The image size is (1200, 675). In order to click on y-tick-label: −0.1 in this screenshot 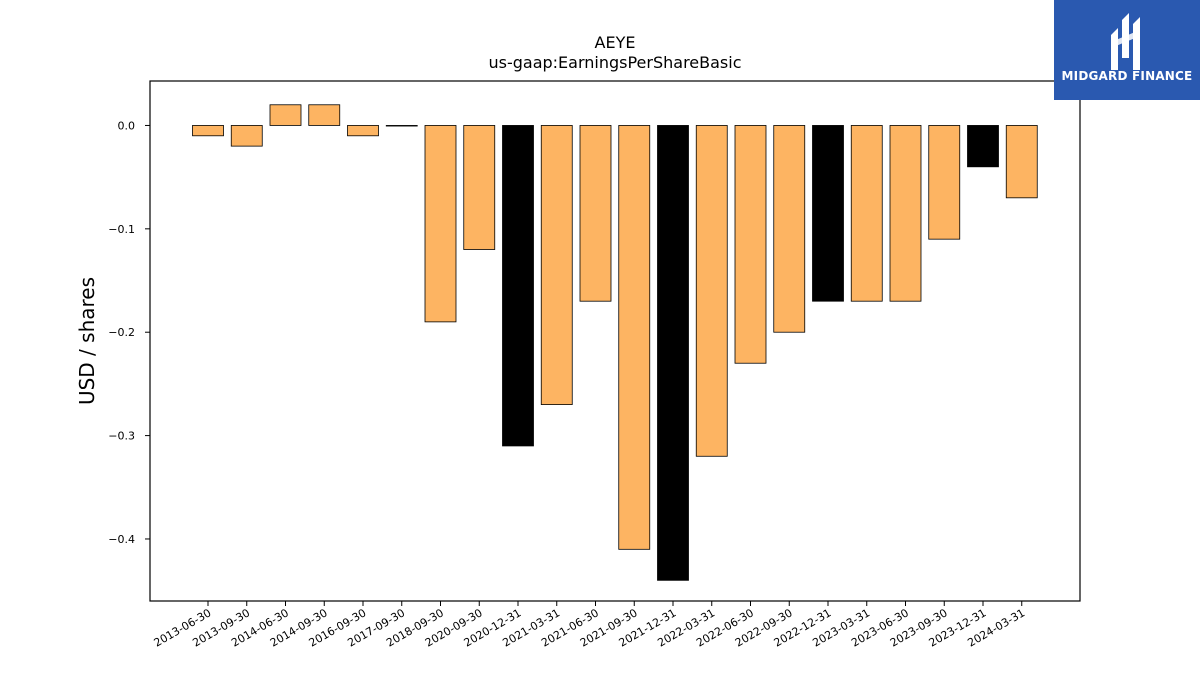, I will do `click(121, 229)`.